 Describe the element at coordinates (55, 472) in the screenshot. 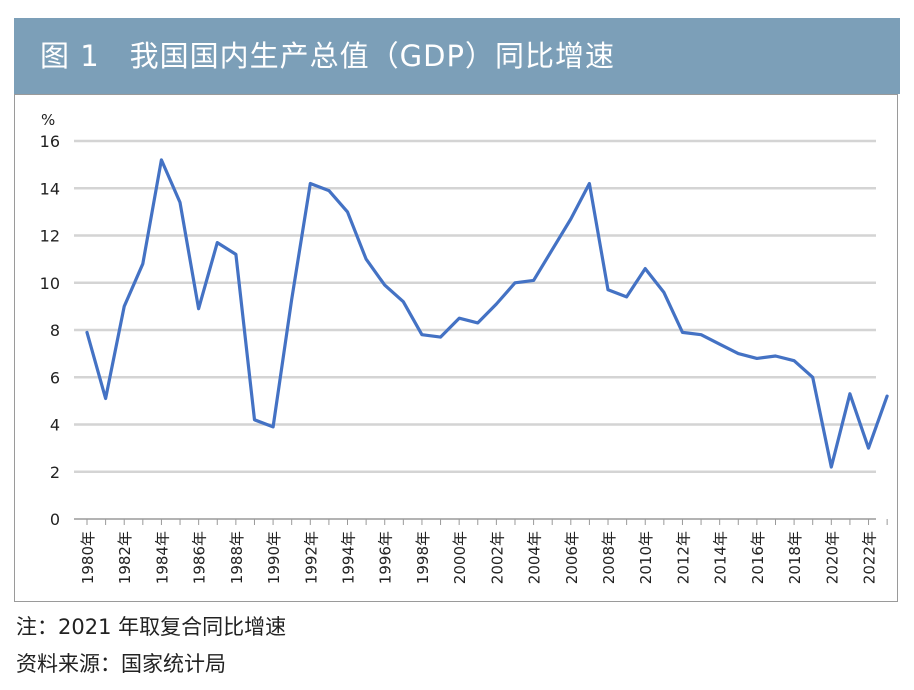

I see `y-tick-label: 2` at that location.